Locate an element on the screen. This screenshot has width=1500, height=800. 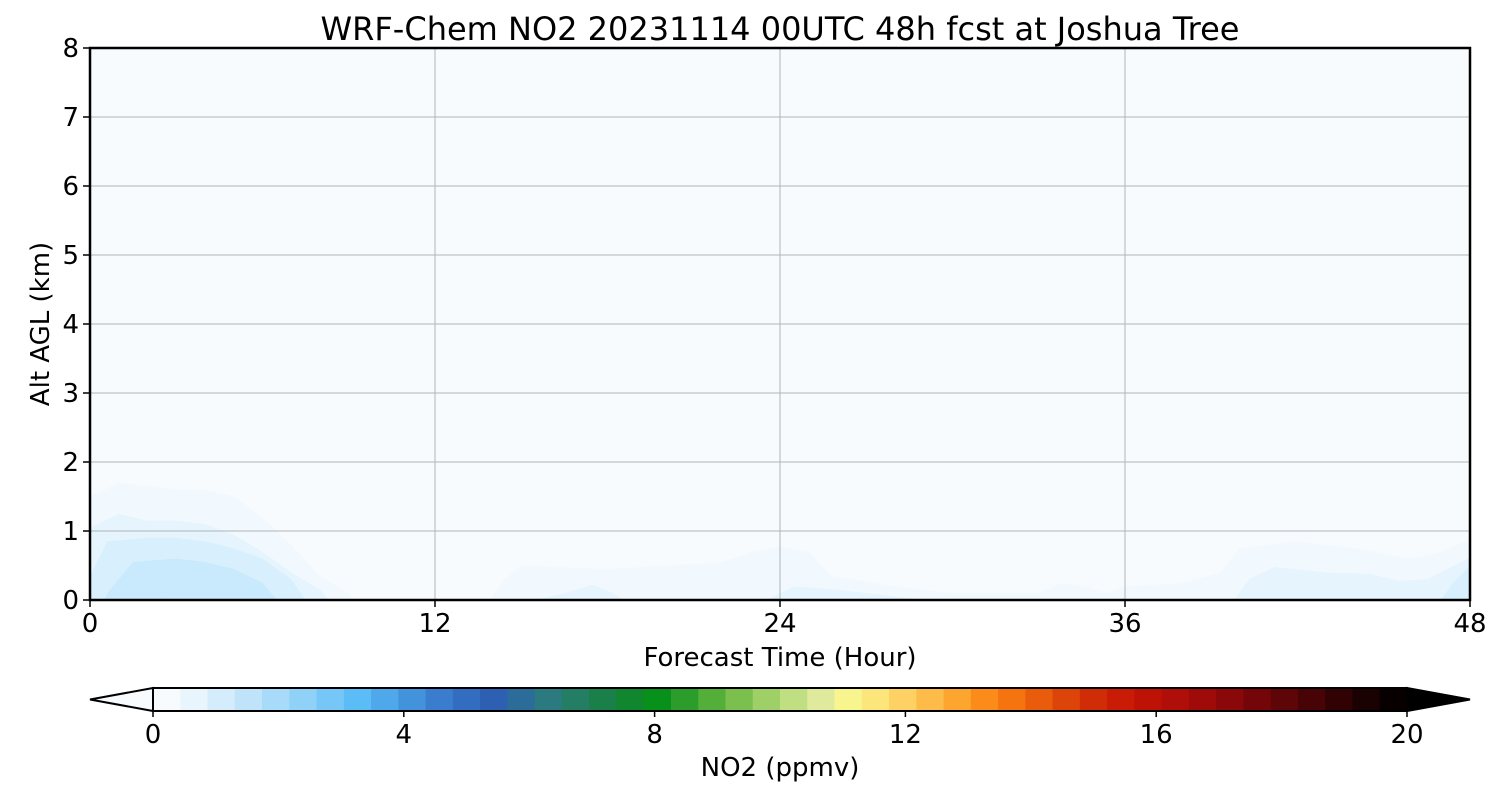
no2-contour-fill is located at coordinates (780, 541).